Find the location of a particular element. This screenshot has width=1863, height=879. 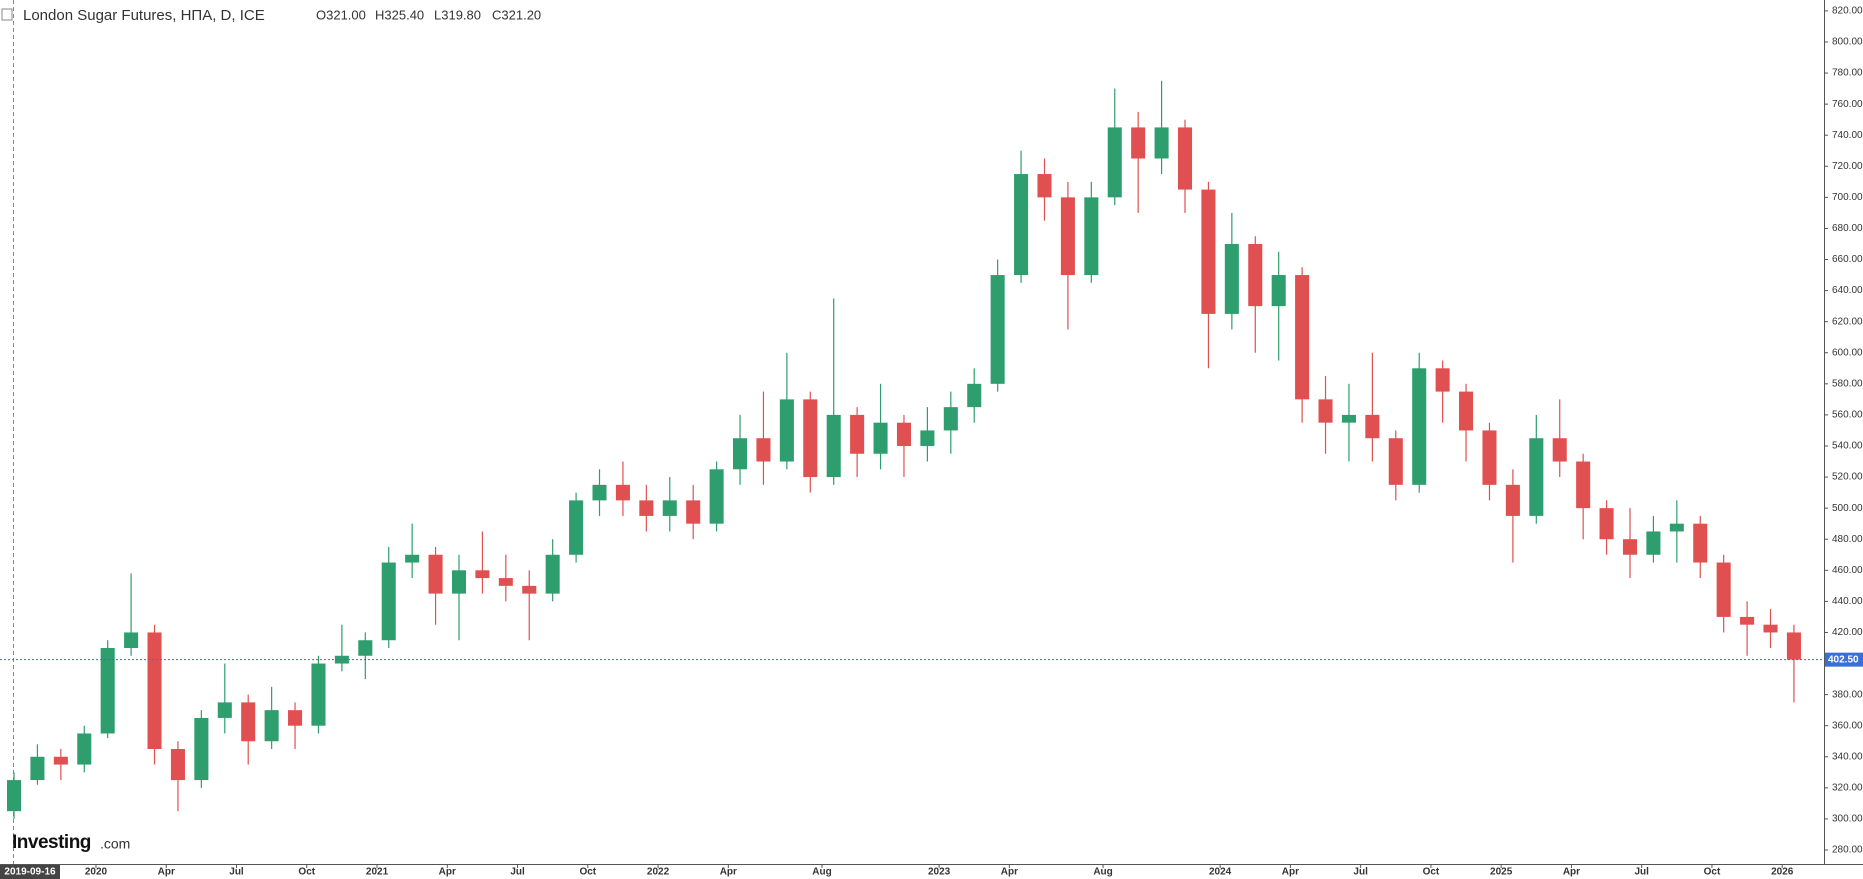

watermark-brand: Investing is located at coordinates (51, 842).